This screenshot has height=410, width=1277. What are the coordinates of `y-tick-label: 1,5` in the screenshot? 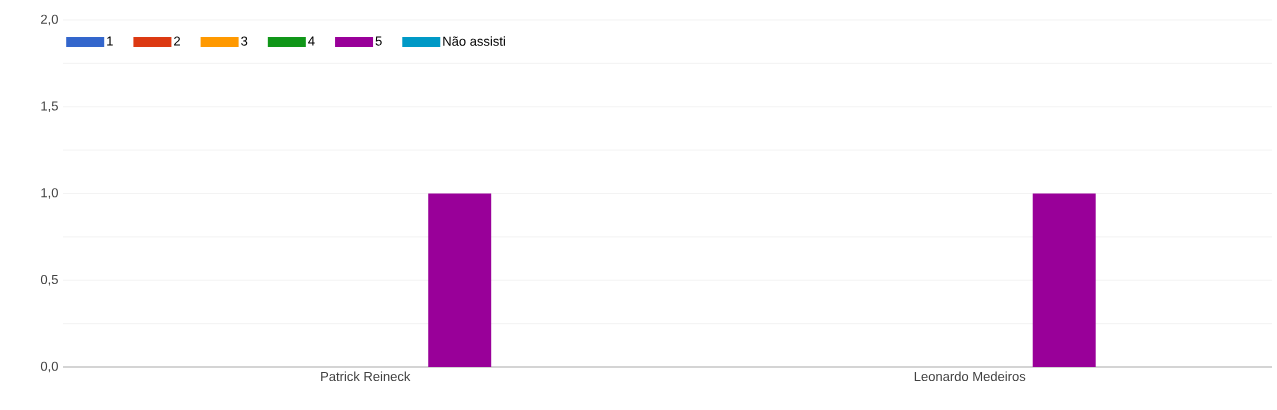 It's located at (49, 107).